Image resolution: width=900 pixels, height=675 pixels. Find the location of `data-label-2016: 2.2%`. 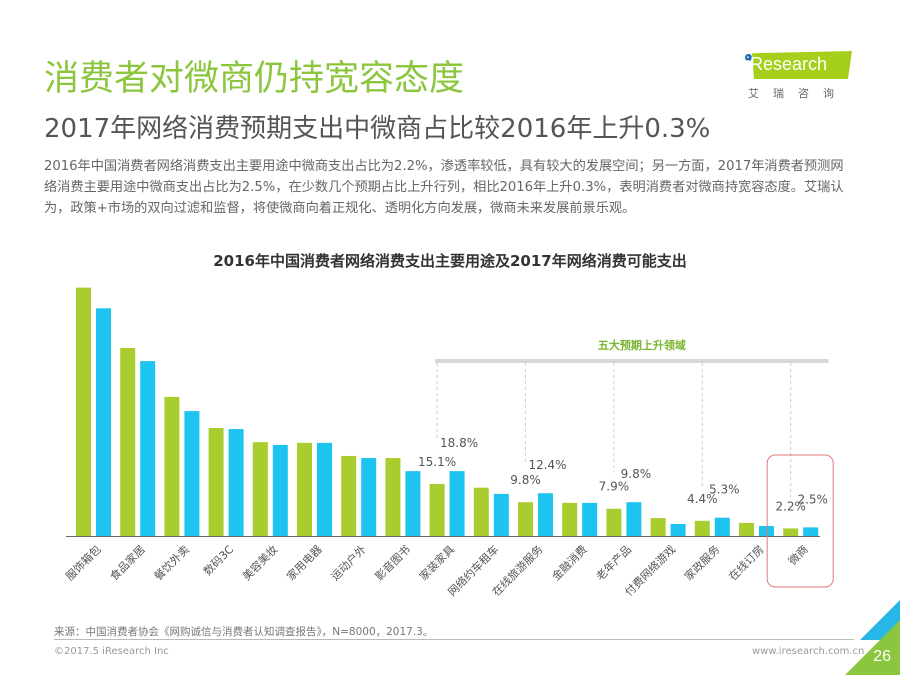

data-label-2016: 2.2% is located at coordinates (790, 506).